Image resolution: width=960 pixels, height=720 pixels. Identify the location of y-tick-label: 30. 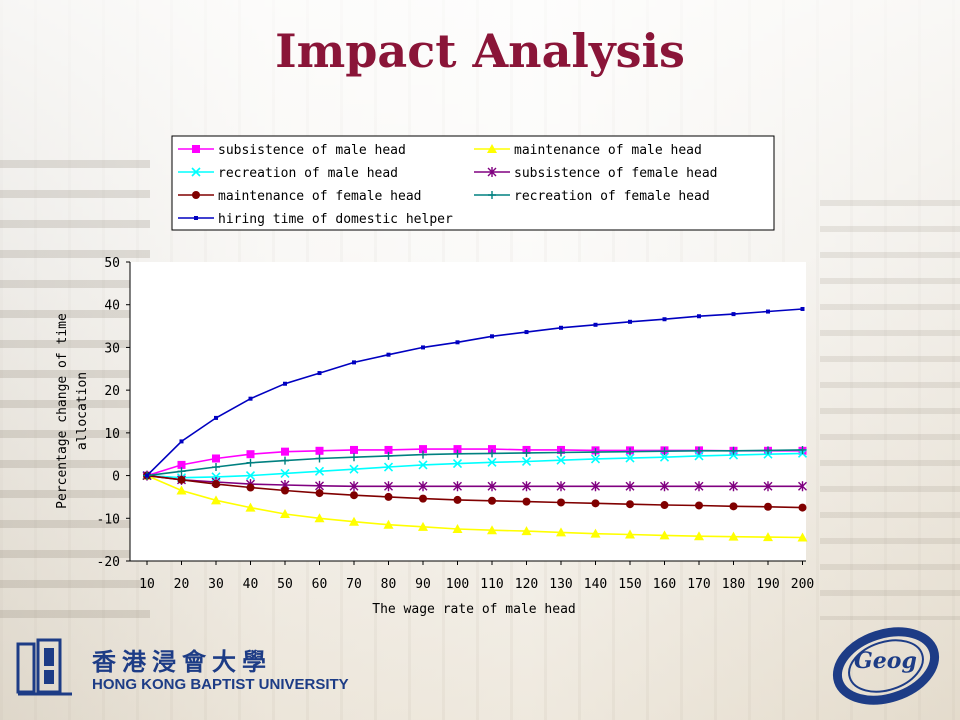
(112, 348).